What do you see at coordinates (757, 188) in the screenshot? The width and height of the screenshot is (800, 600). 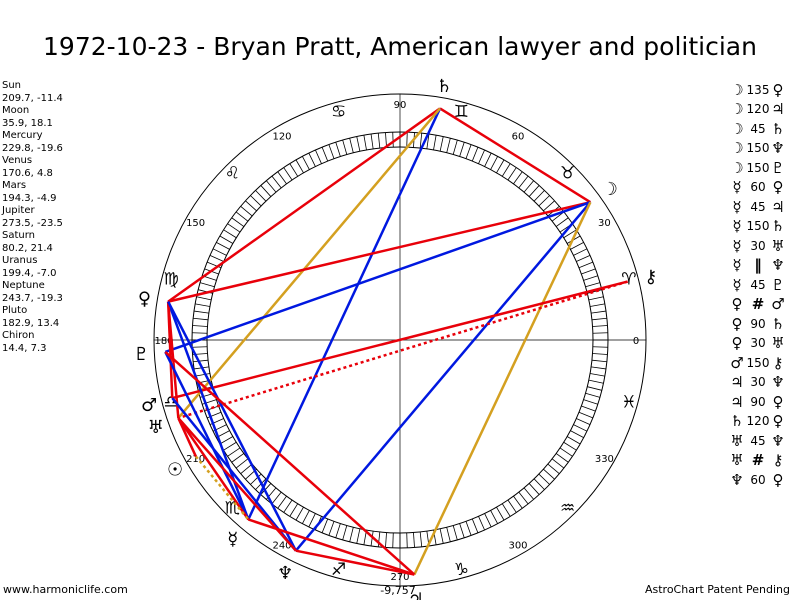 I see `aspect-row: ☿ 60 ♀` at bounding box center [757, 188].